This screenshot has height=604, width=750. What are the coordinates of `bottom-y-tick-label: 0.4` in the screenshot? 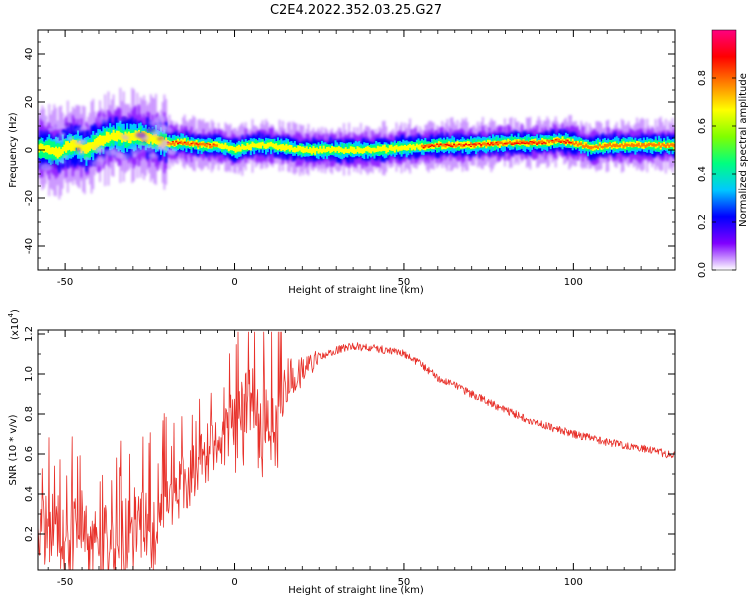 It's located at (29, 494).